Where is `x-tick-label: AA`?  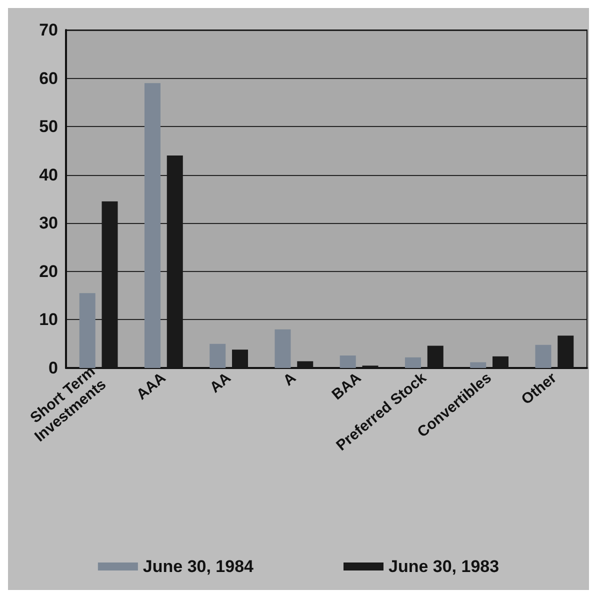 x-tick-label: AA is located at coordinates (220, 382).